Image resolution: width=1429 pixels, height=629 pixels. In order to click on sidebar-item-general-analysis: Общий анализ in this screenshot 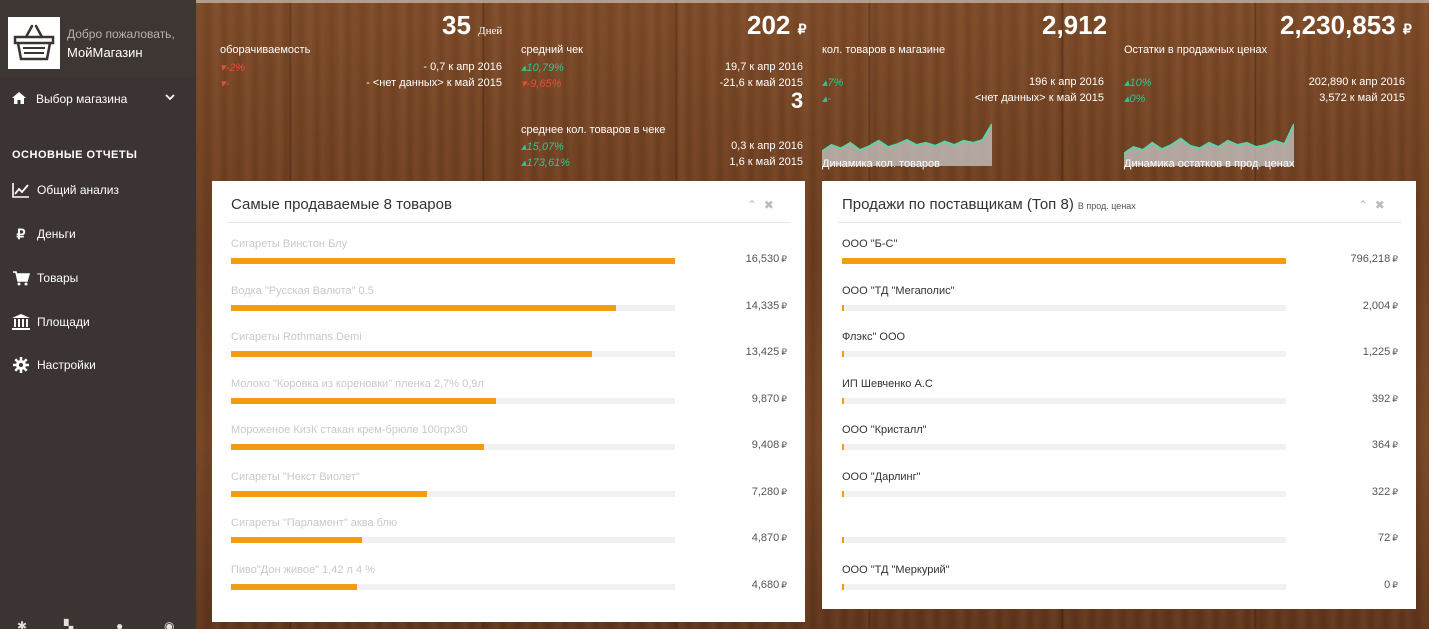, I will do `click(98, 190)`.